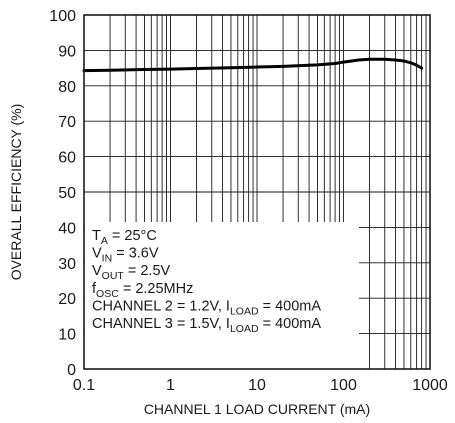  What do you see at coordinates (67, 193) in the screenshot?
I see `y-tick-label: 50` at bounding box center [67, 193].